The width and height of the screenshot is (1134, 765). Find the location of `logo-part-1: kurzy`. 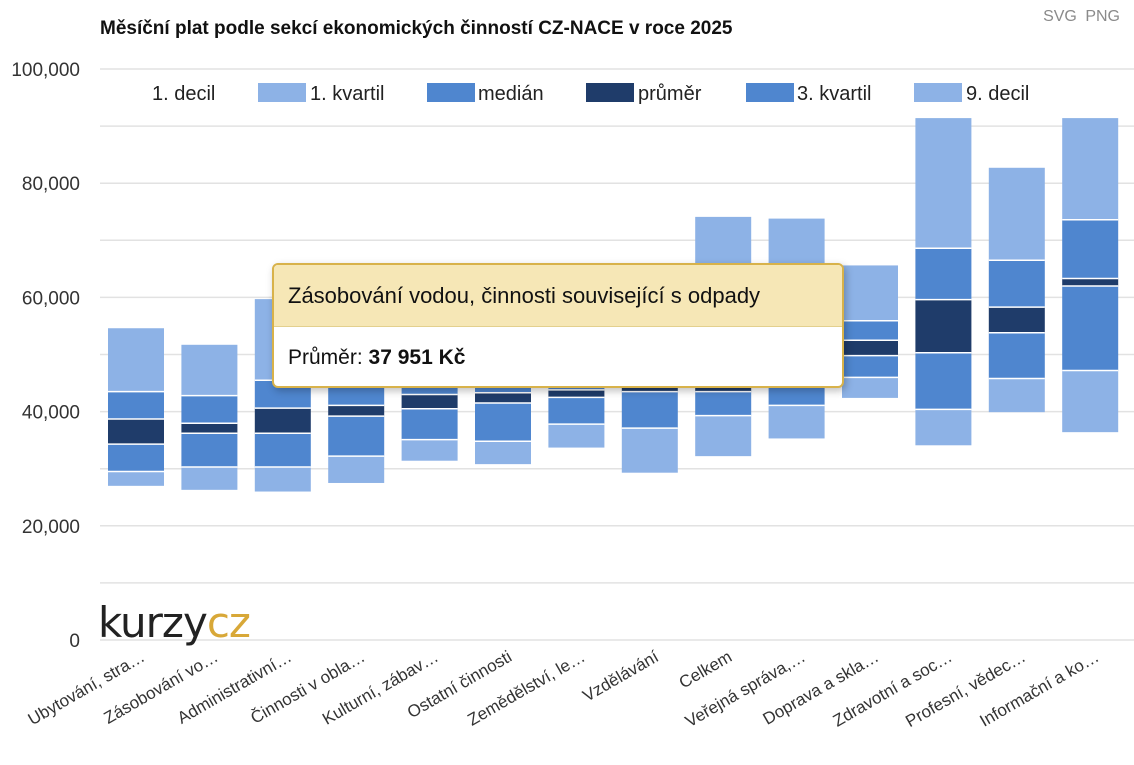

logo-part-1: kurzy is located at coordinates (153, 622).